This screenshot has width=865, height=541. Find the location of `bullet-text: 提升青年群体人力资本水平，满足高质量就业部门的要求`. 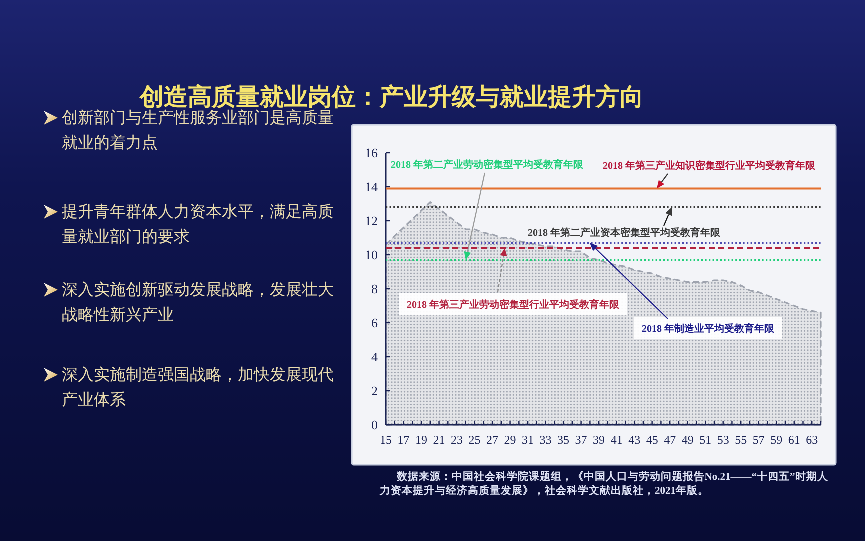

bullet-text: 提升青年群体人力资本水平，满足高质量就业部门的要求 is located at coordinates (198, 224).